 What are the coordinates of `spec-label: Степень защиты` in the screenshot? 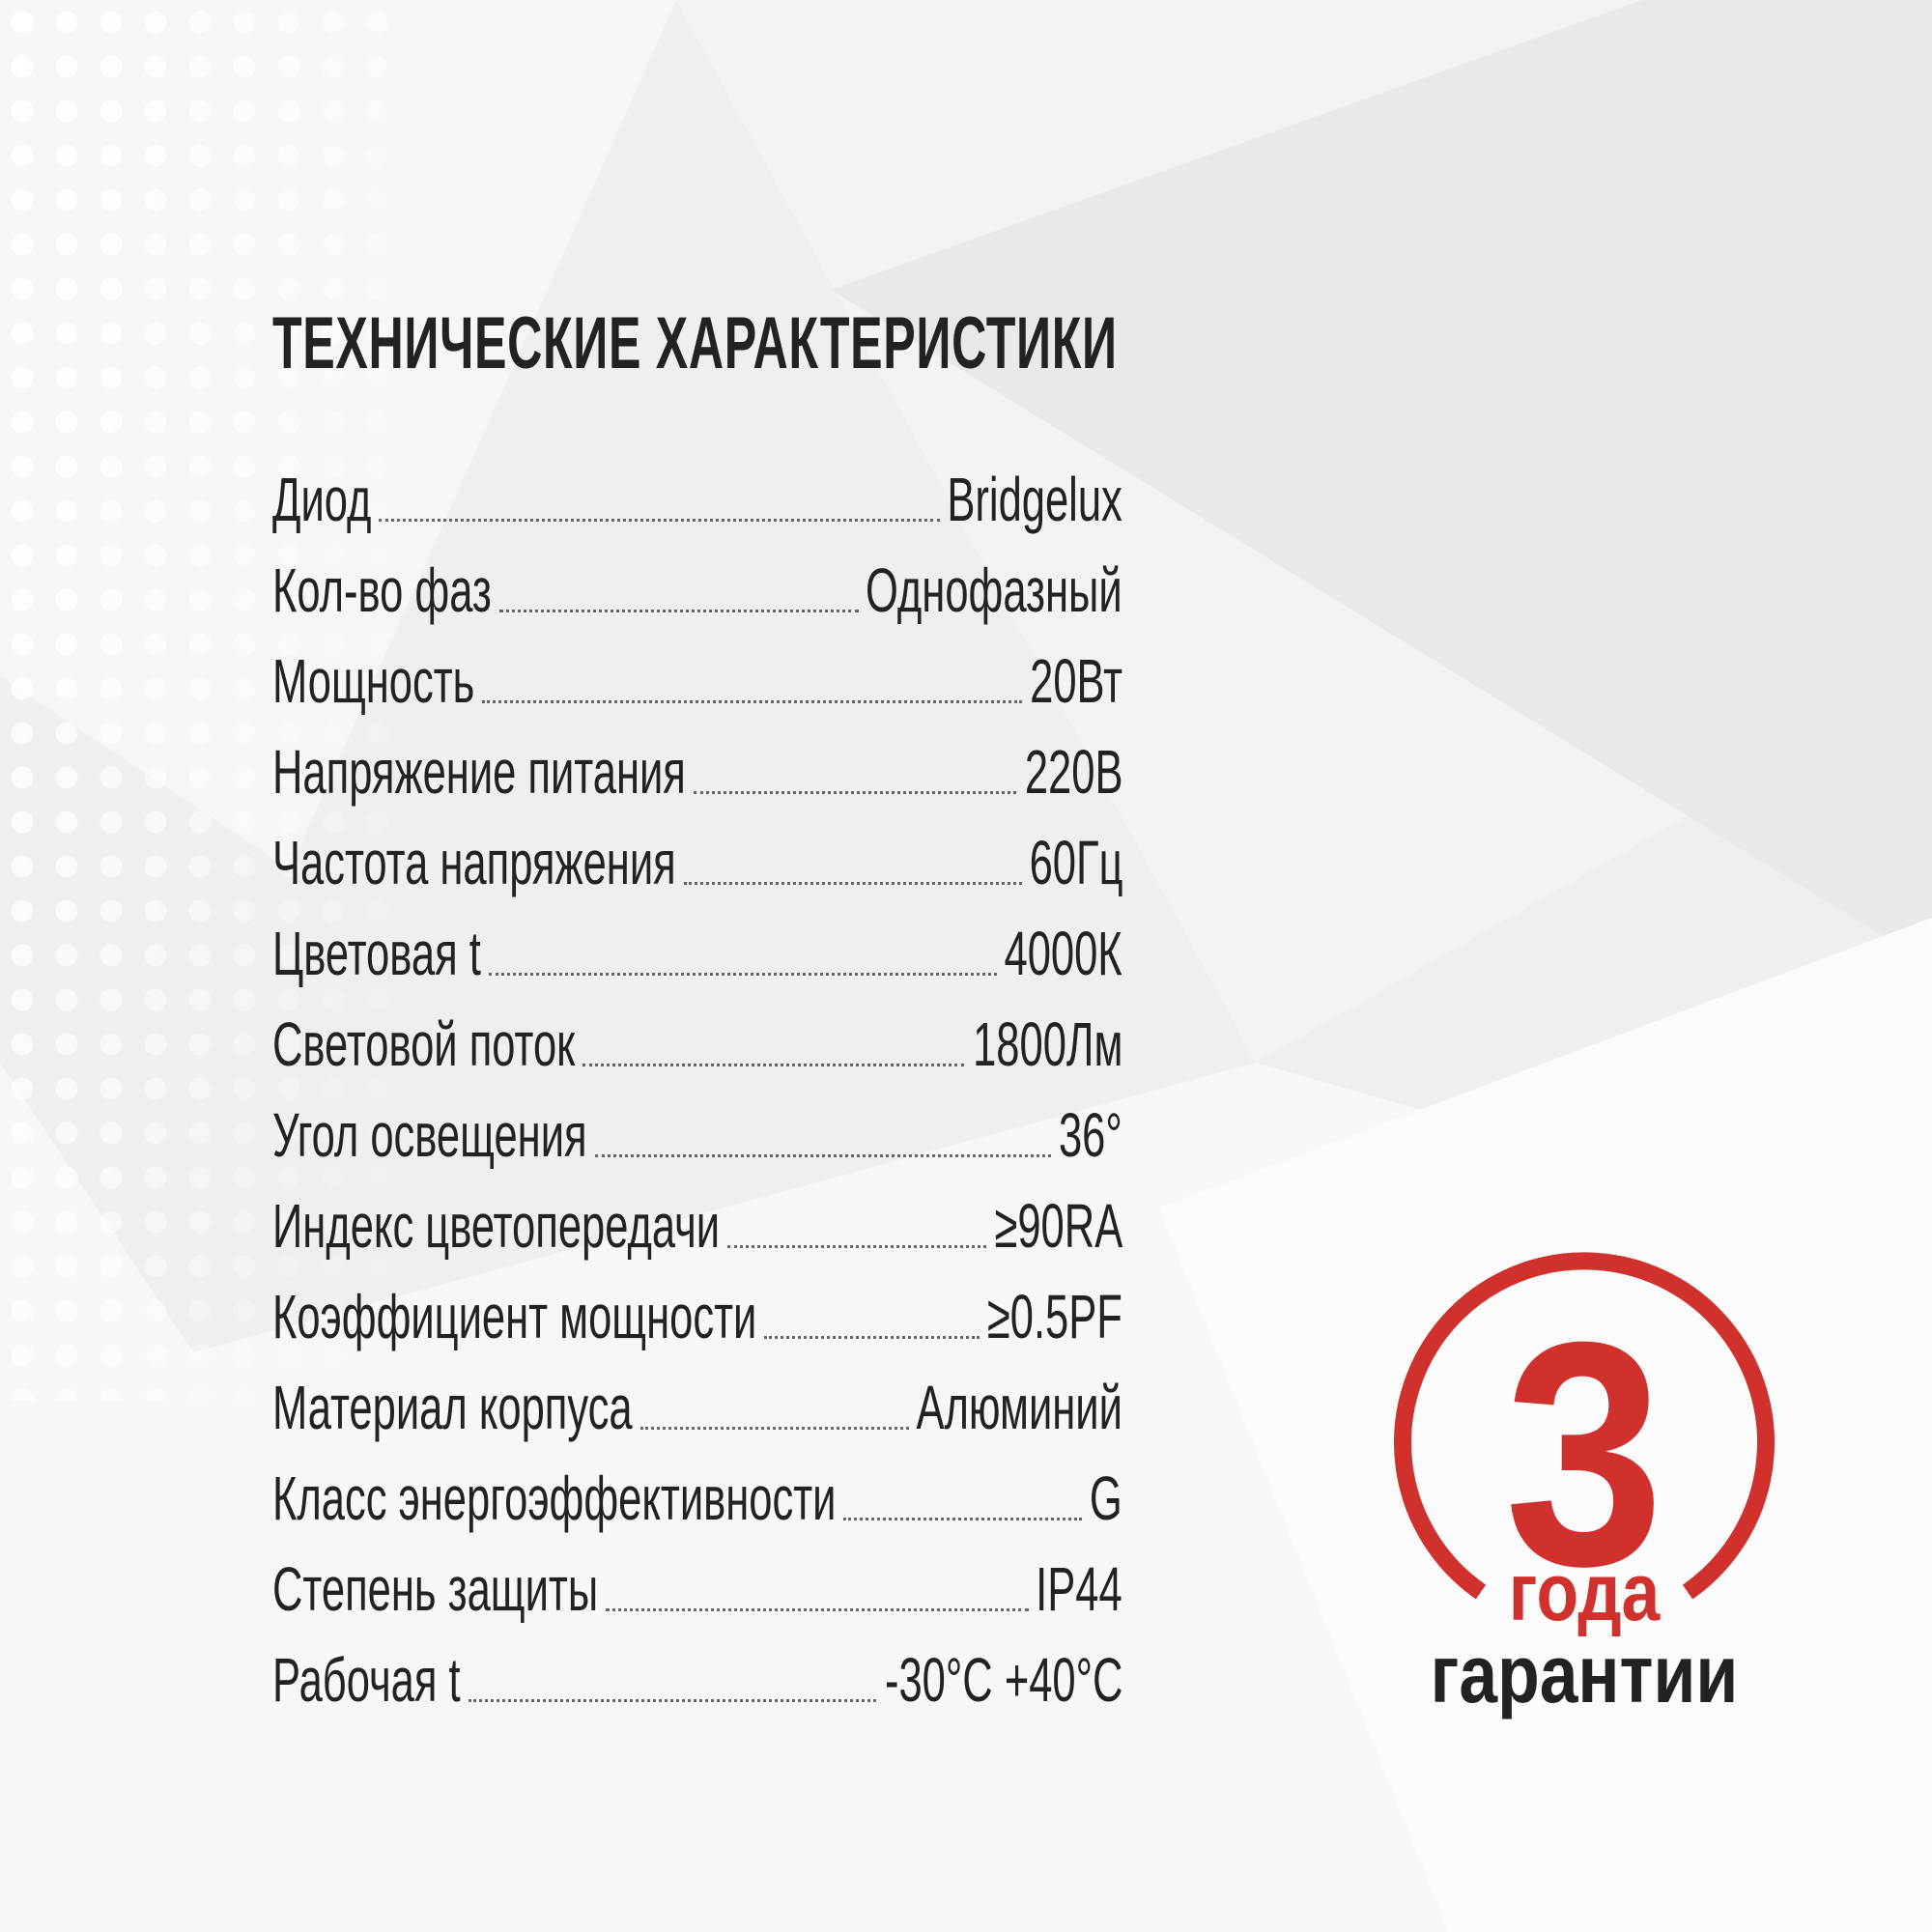 It's located at (435, 1589).